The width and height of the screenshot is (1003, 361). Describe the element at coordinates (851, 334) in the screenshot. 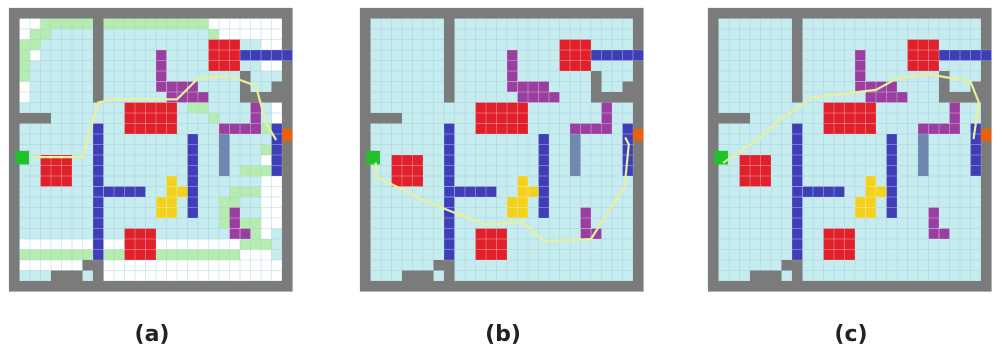

I see `caption-c: (c)` at that location.